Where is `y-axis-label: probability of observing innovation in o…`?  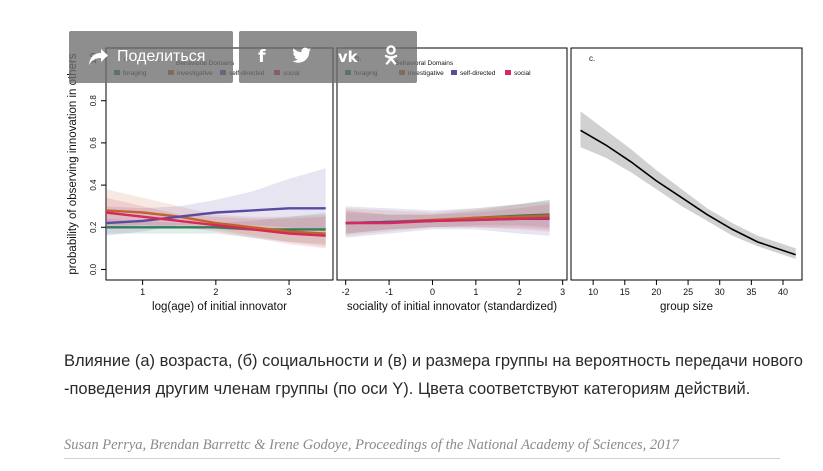
y-axis-label: probability of observing innovation in o… is located at coordinates (73, 163).